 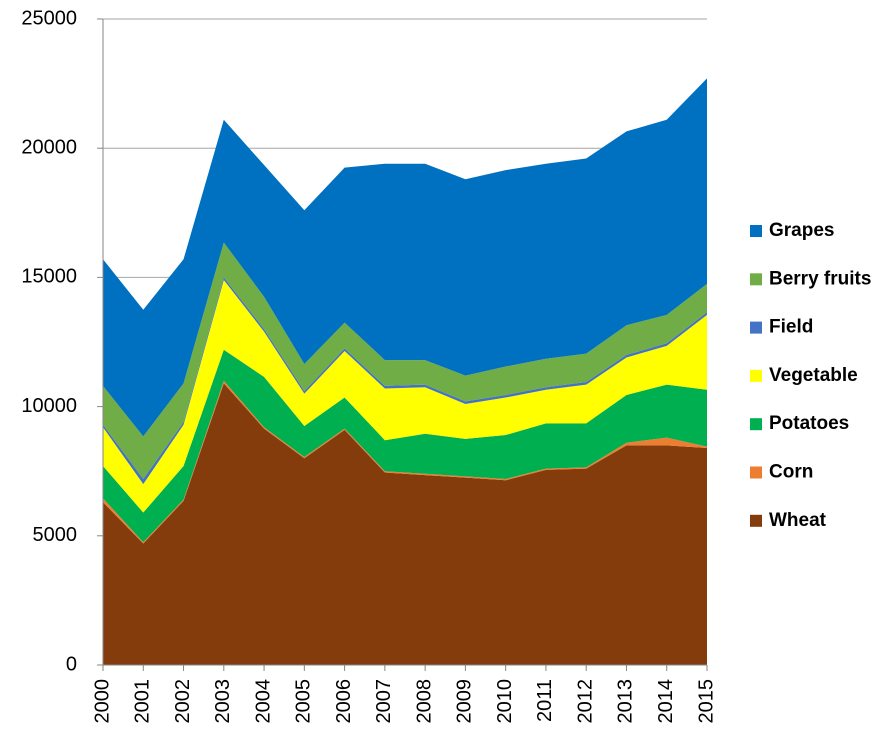 I want to click on x-tick-label: 2002, so click(x=183, y=701).